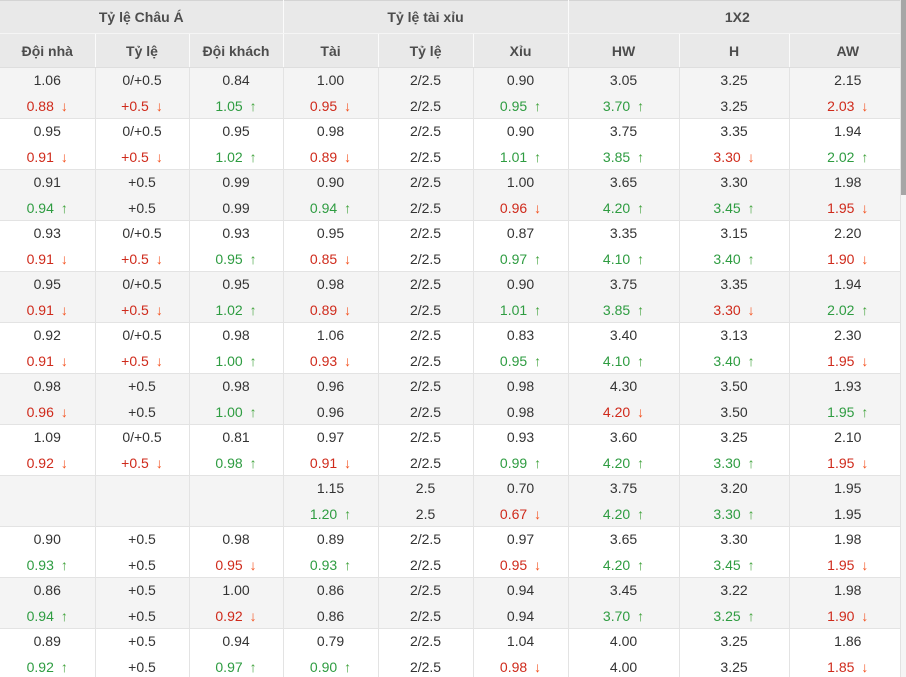  Describe the element at coordinates (521, 450) in the screenshot. I see `odds-cell: 0.93 0.99 ↑` at that location.